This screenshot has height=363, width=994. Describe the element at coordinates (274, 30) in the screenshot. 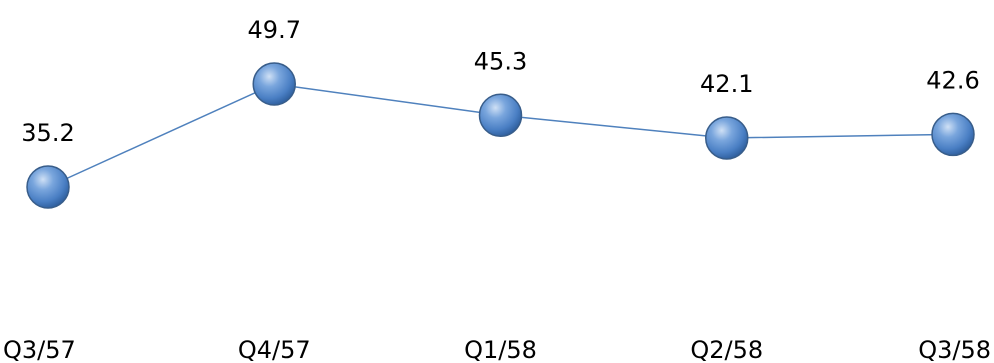

I see `data-label: 49.7` at that location.